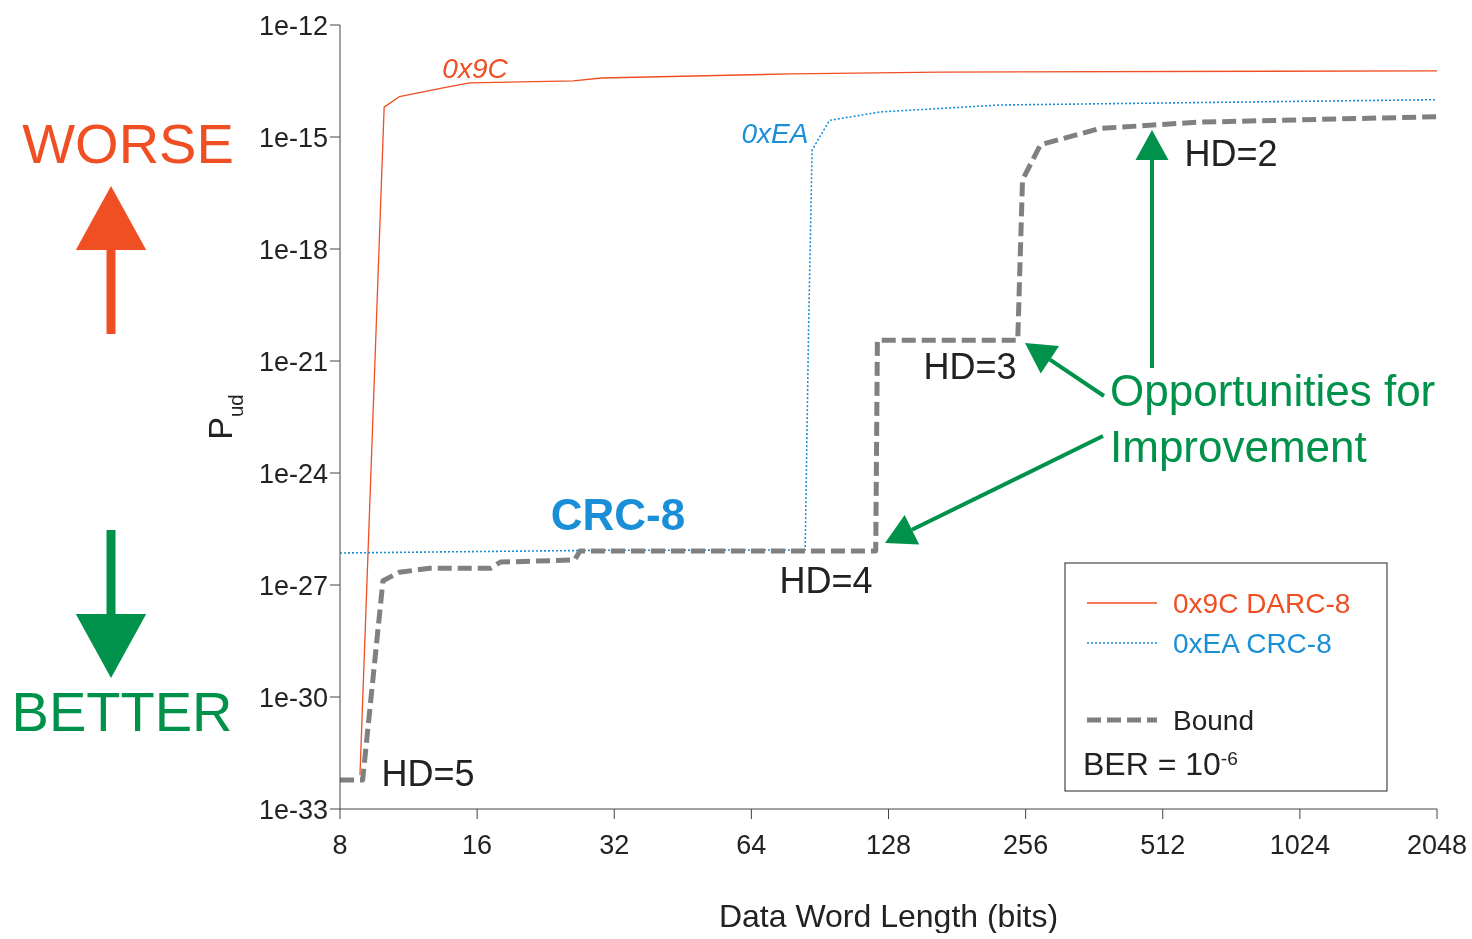 This screenshot has height=939, width=1472. I want to click on y-tick-label: 1e-33, so click(293, 809).